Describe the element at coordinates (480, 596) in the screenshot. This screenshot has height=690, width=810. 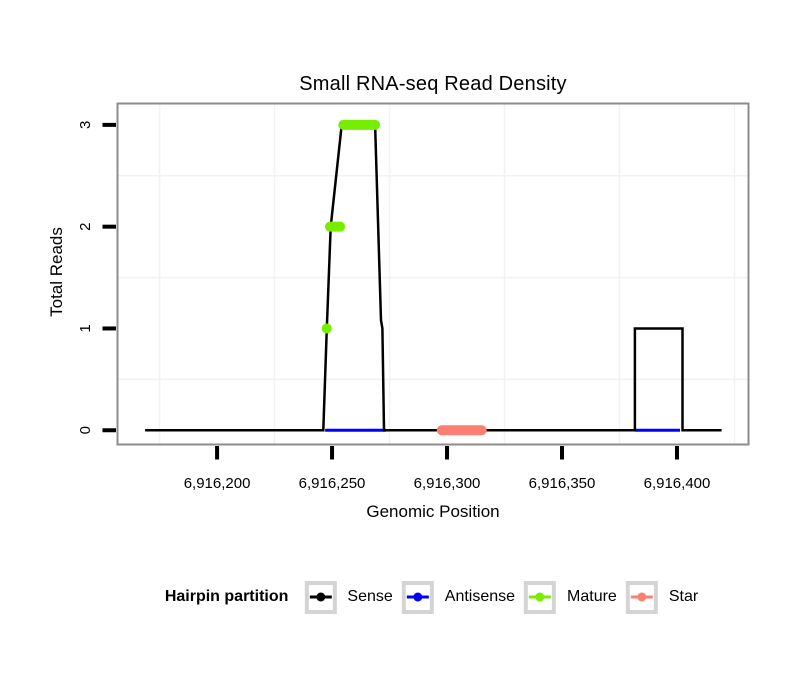
I see `legend-item-label: Antisense` at that location.